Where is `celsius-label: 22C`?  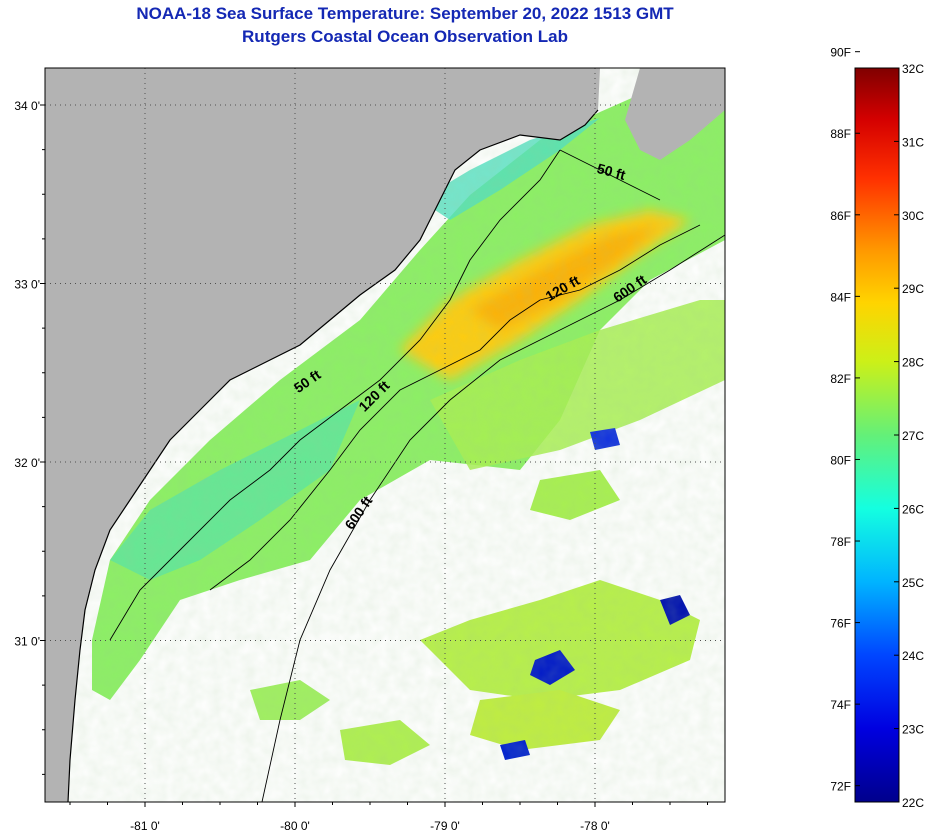
celsius-label: 22C is located at coordinates (913, 803).